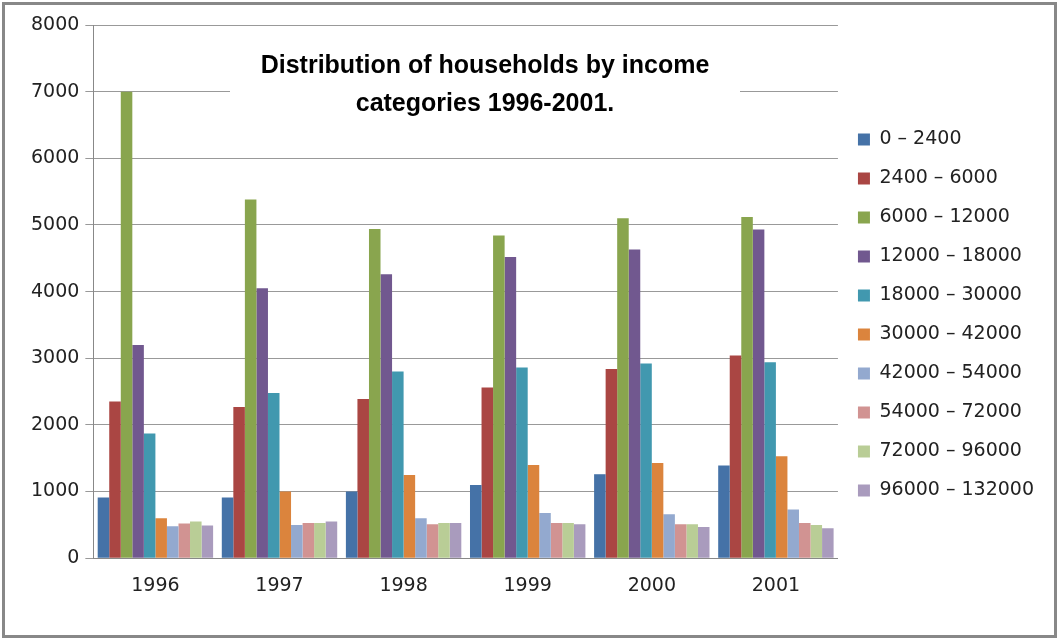  I want to click on x-tick-label: 1996, so click(155, 583).